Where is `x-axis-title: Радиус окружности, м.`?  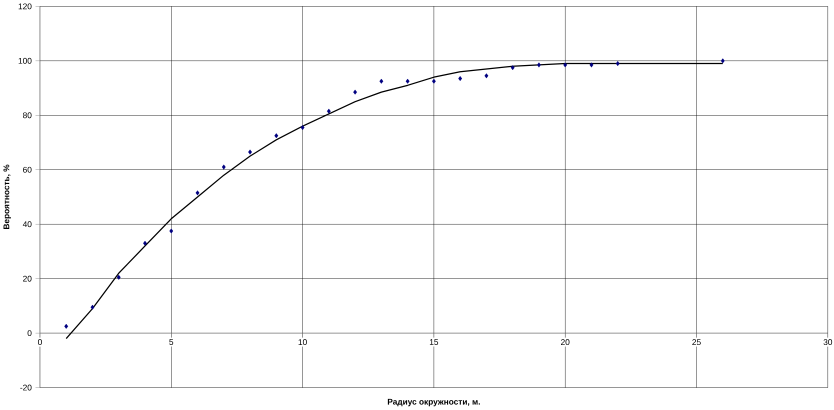
x-axis-title: Радиус окружности, м. is located at coordinates (434, 402).